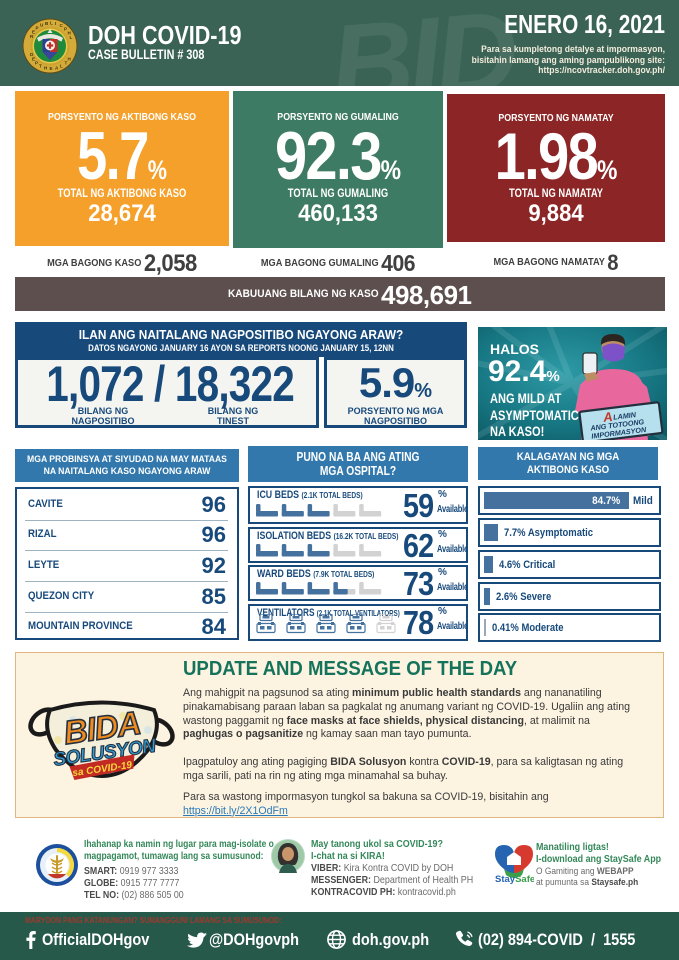 The width and height of the screenshot is (679, 960). I want to click on svg-text: LAMIN, so click(625, 416).